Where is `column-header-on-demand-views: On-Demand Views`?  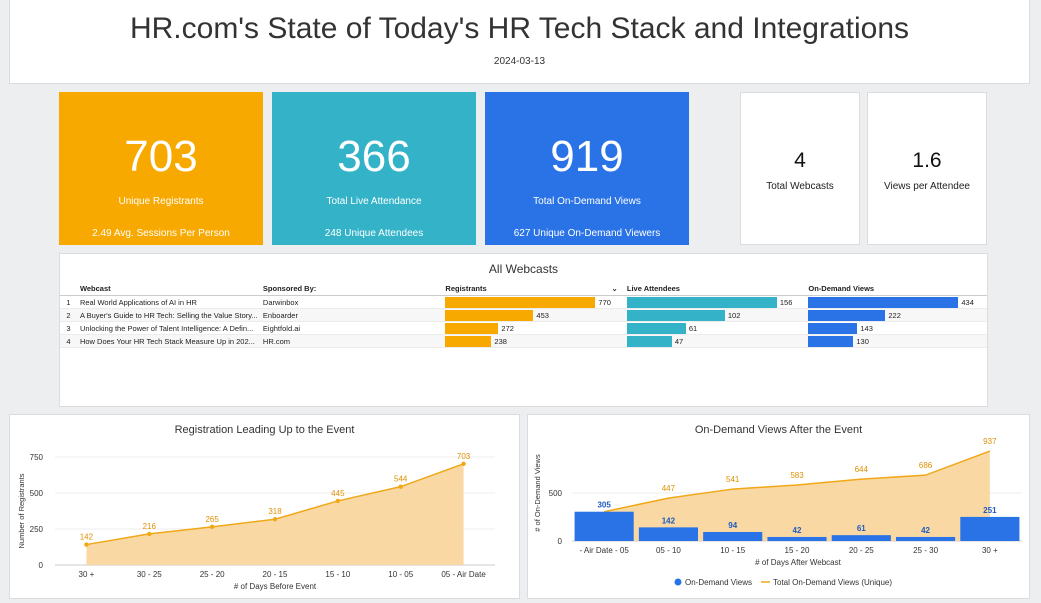
column-header-on-demand-views: On-Demand Views is located at coordinates (896, 288).